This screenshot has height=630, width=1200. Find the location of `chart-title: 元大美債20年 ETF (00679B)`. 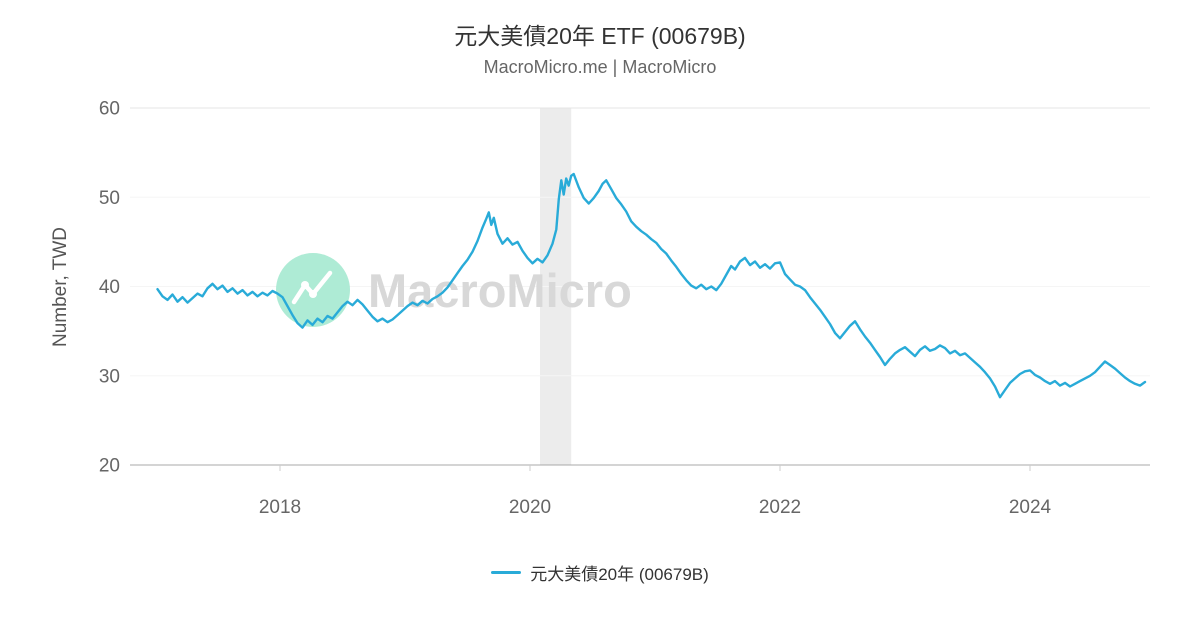

chart-title: 元大美債20年 ETF (00679B) is located at coordinates (600, 36).